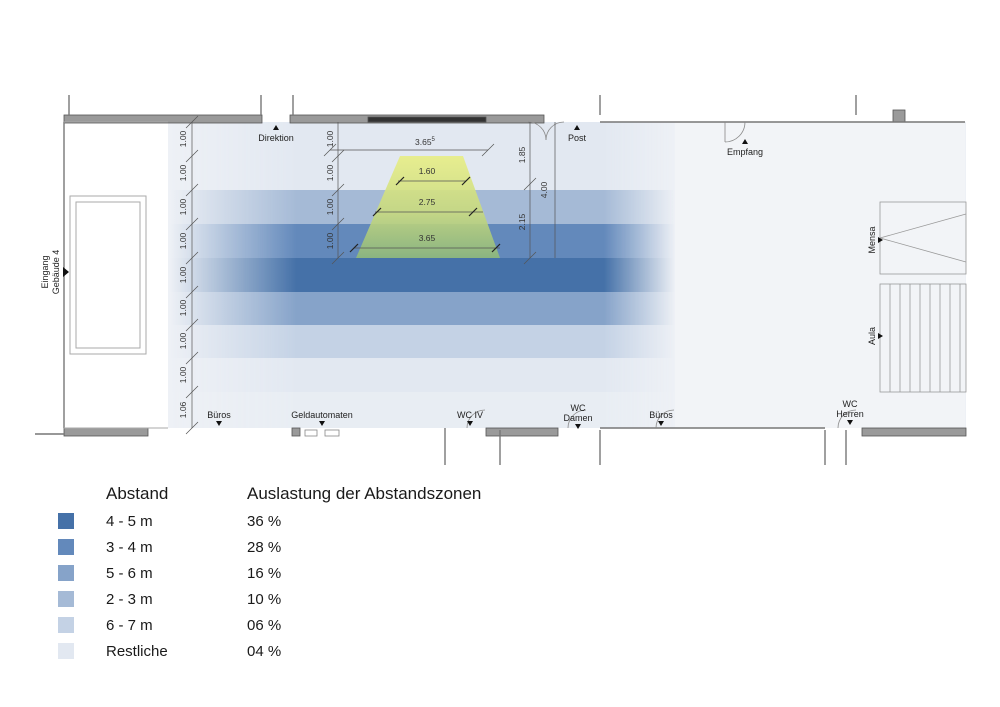 The height and width of the screenshot is (707, 1000). Describe the element at coordinates (169, 625) in the screenshot. I see `legend-item: 6 - 7 m 06 %` at that location.